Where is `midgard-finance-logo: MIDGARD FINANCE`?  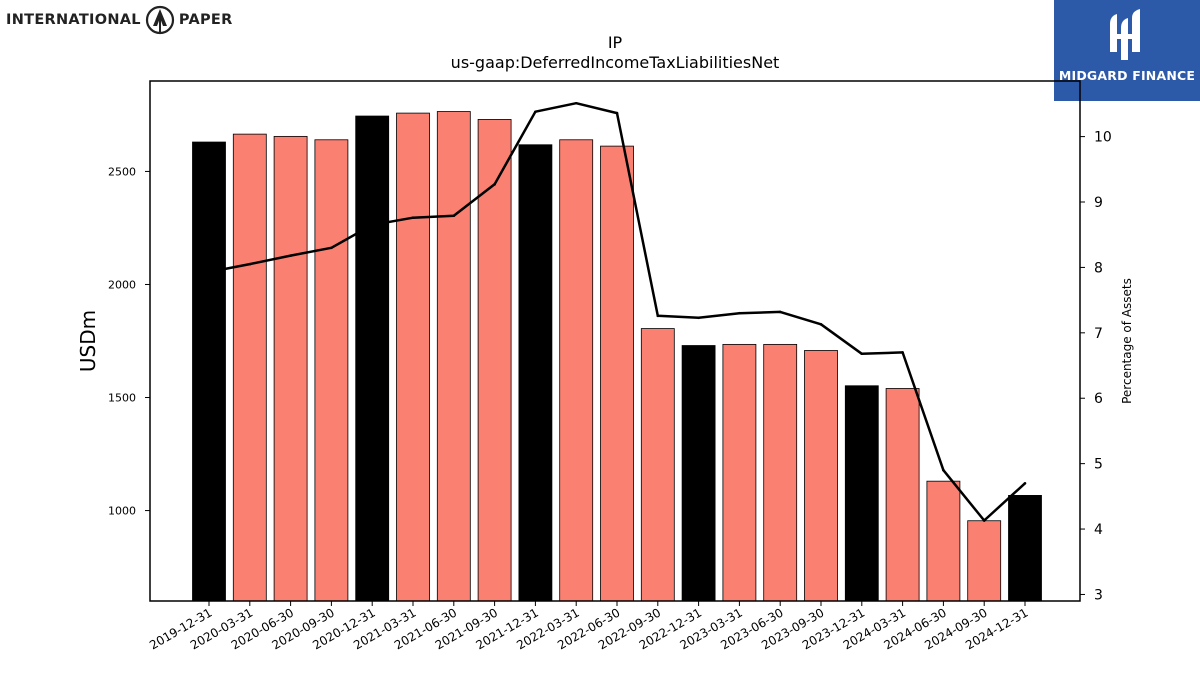
midgard-finance-logo: MIDGARD FINANCE is located at coordinates (1127, 50).